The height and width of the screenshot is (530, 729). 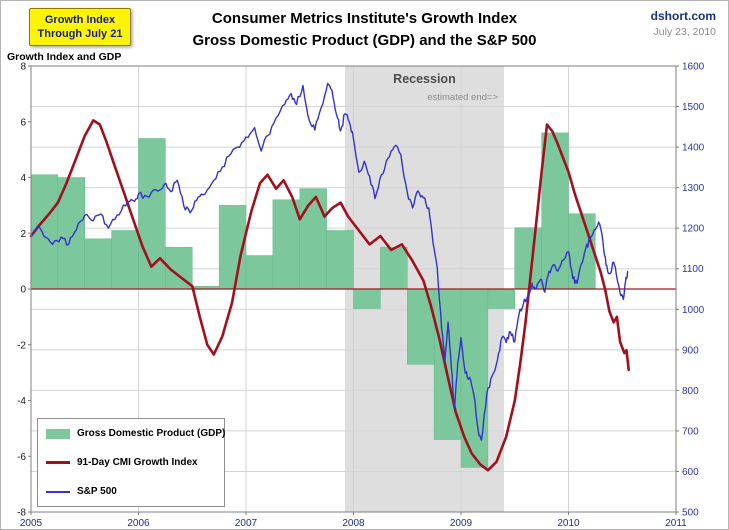 I want to click on tick-label: 1100, so click(x=693, y=269).